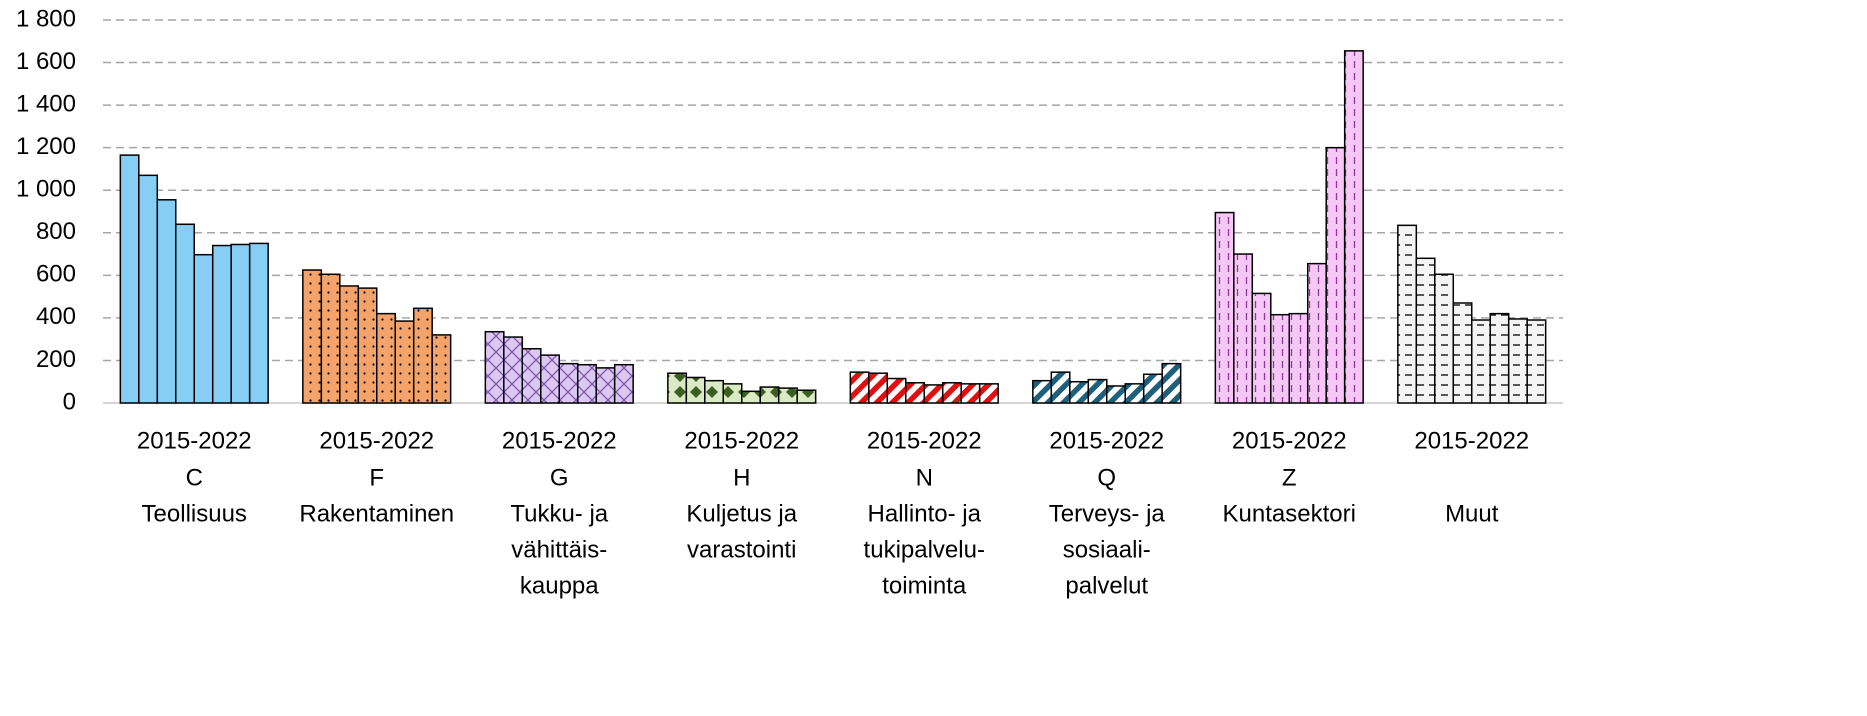 The height and width of the screenshot is (716, 1867). I want to click on x-tick-label: Kuntasektori, so click(1289, 513).